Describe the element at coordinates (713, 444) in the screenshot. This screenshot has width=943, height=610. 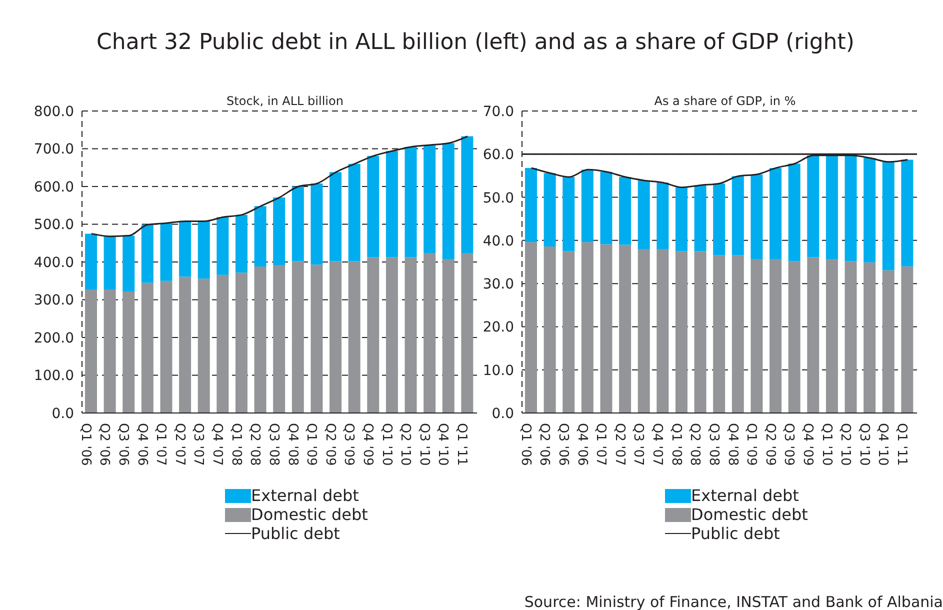
I see `x-tick-label: Q3 '08` at that location.